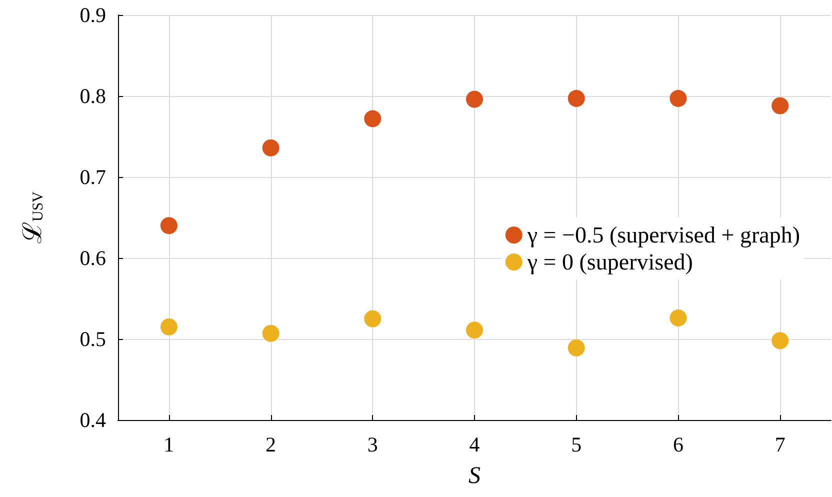 Image resolution: width=832 pixels, height=497 pixels. I want to click on x-axis-title: S, so click(474, 476).